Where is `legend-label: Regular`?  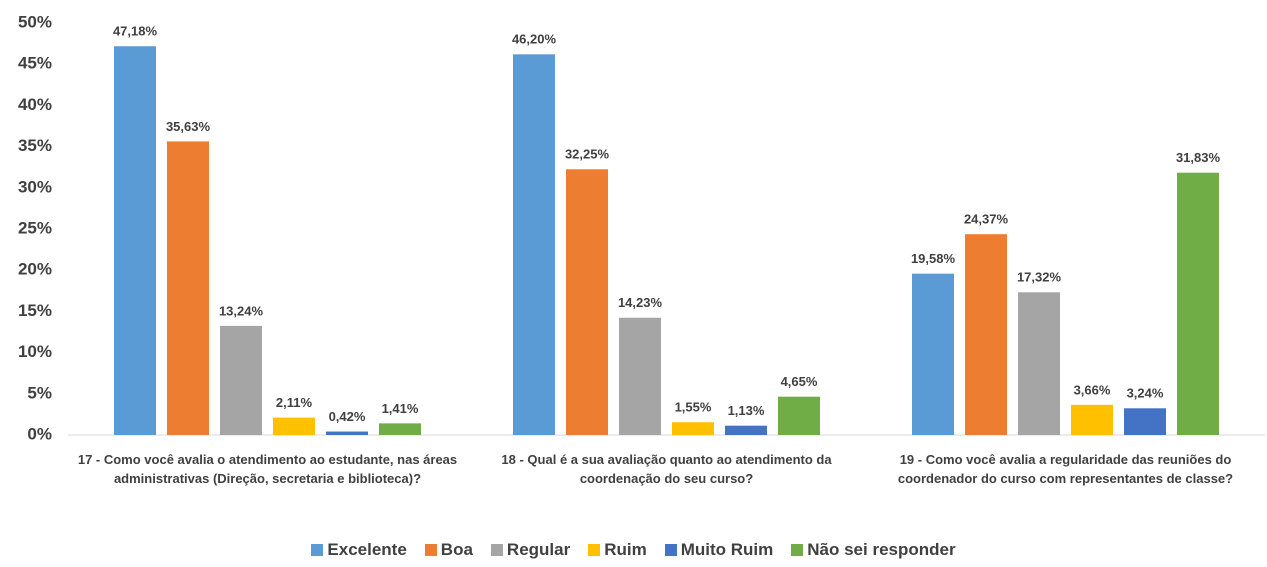
legend-label: Regular is located at coordinates (538, 549).